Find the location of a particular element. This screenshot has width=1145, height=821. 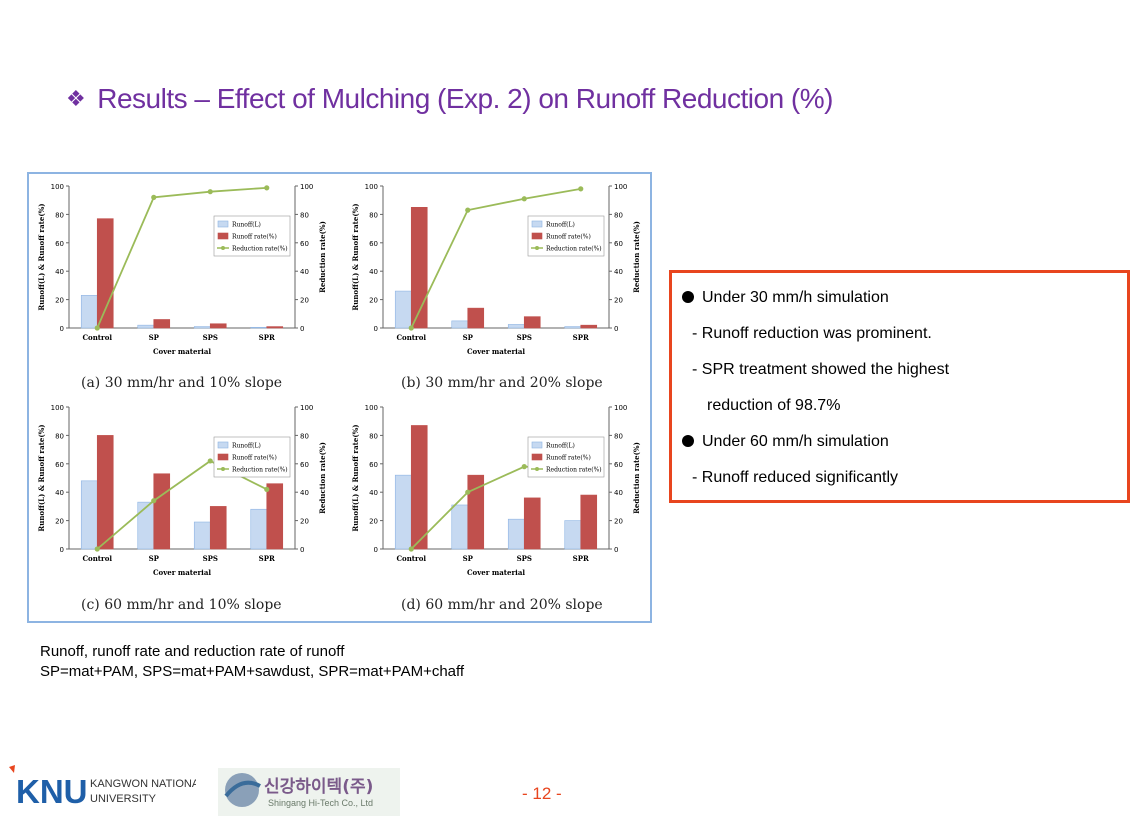

summary-line-3: - SPR treatment showed the highest is located at coordinates (821, 369).